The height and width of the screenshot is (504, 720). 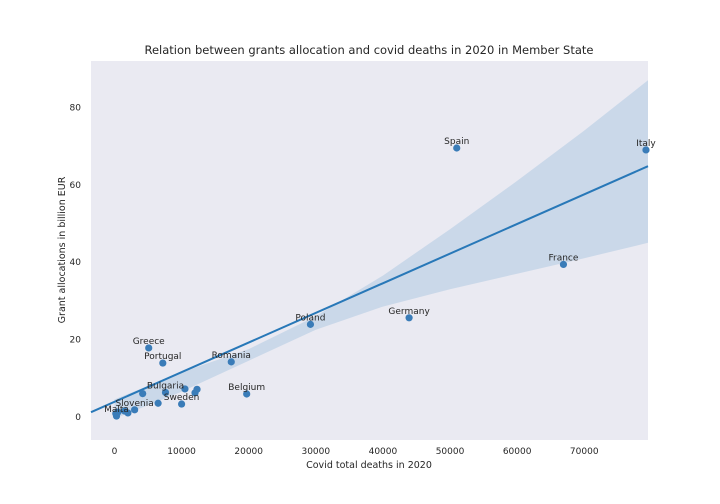 What do you see at coordinates (315, 452) in the screenshot?
I see `x-tick-label: 30000` at bounding box center [315, 452].